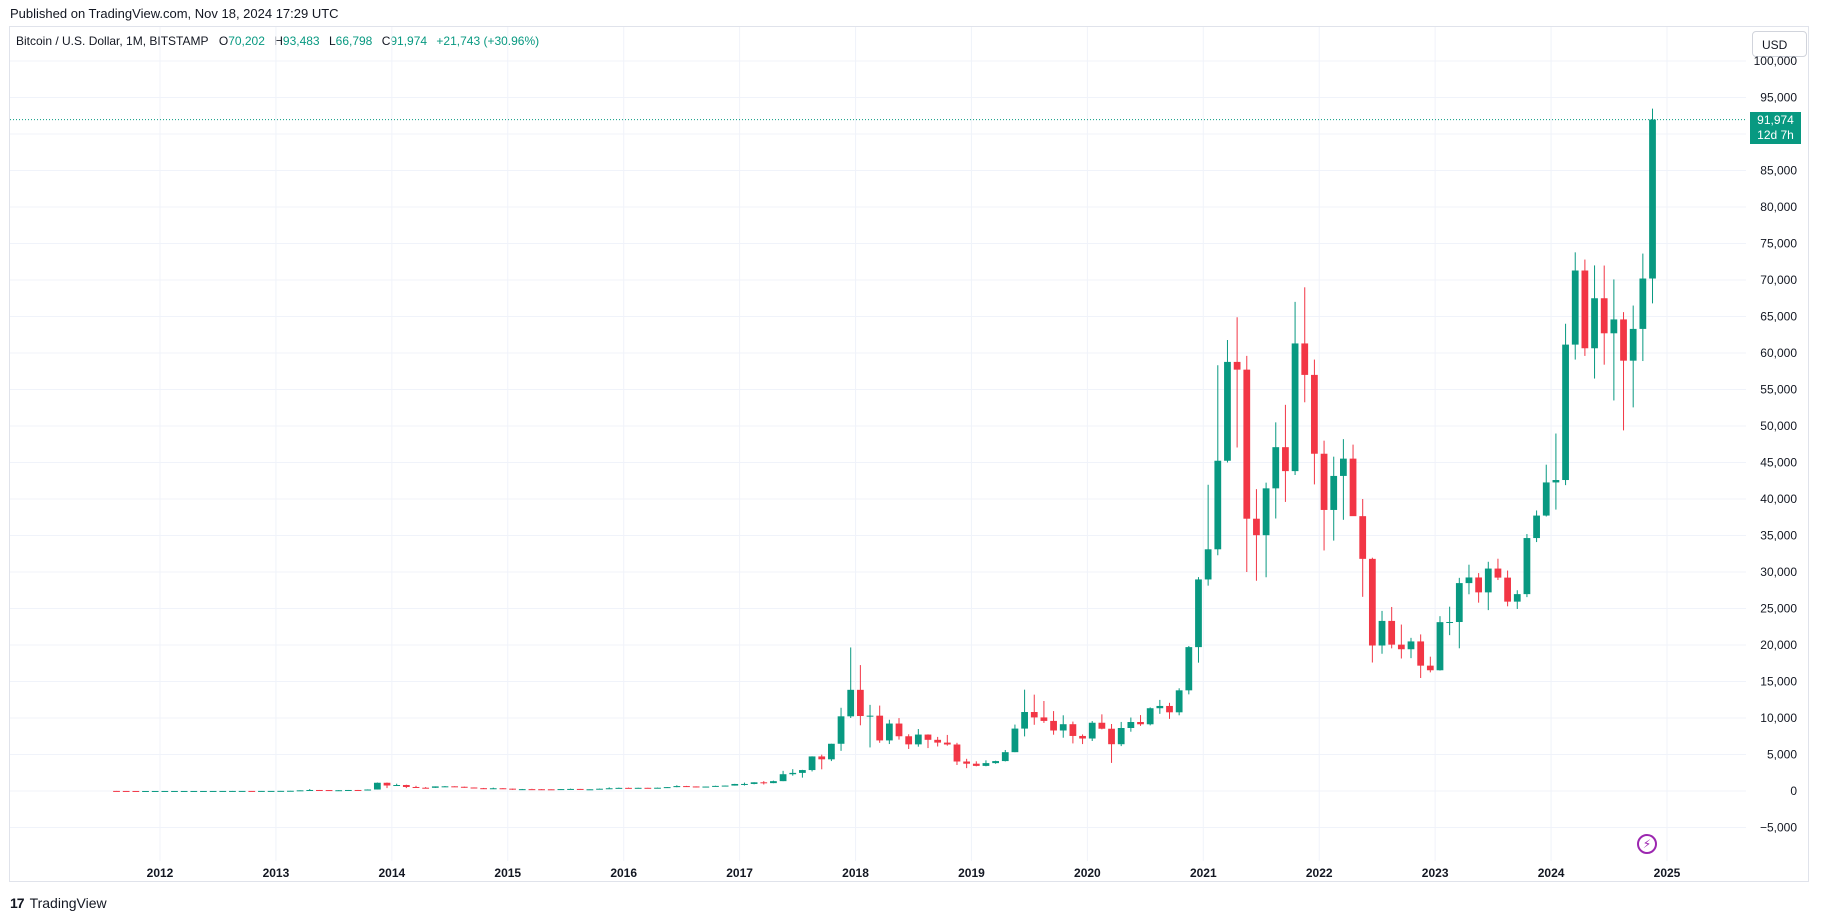 The image size is (1822, 921). Describe the element at coordinates (409, 41) in the screenshot. I see `close-value: 91,974` at that location.